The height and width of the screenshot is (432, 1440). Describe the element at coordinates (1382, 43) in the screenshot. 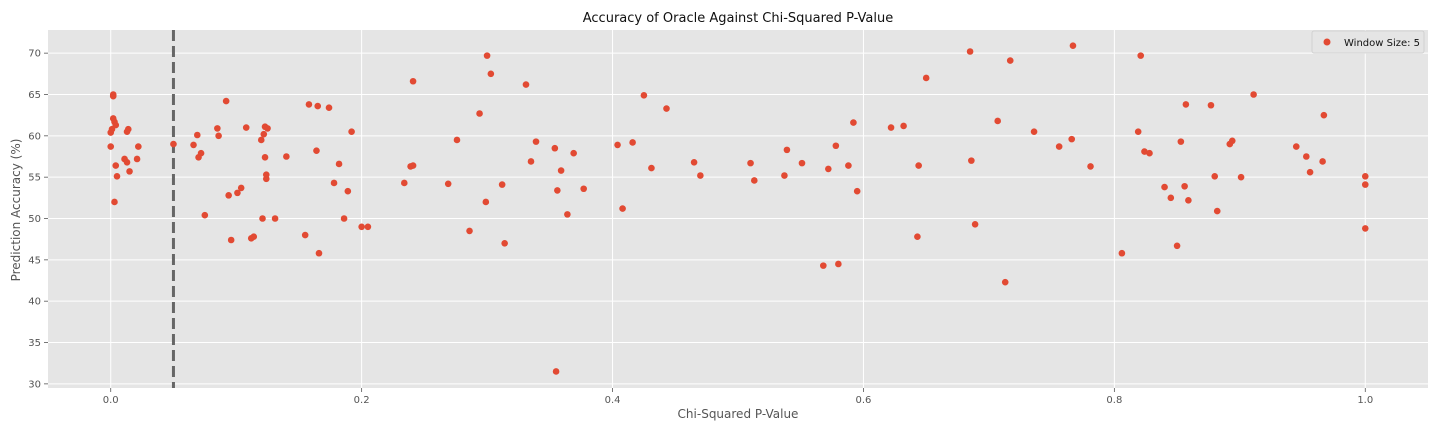

I see `legend-label: Window Size: 5` at that location.